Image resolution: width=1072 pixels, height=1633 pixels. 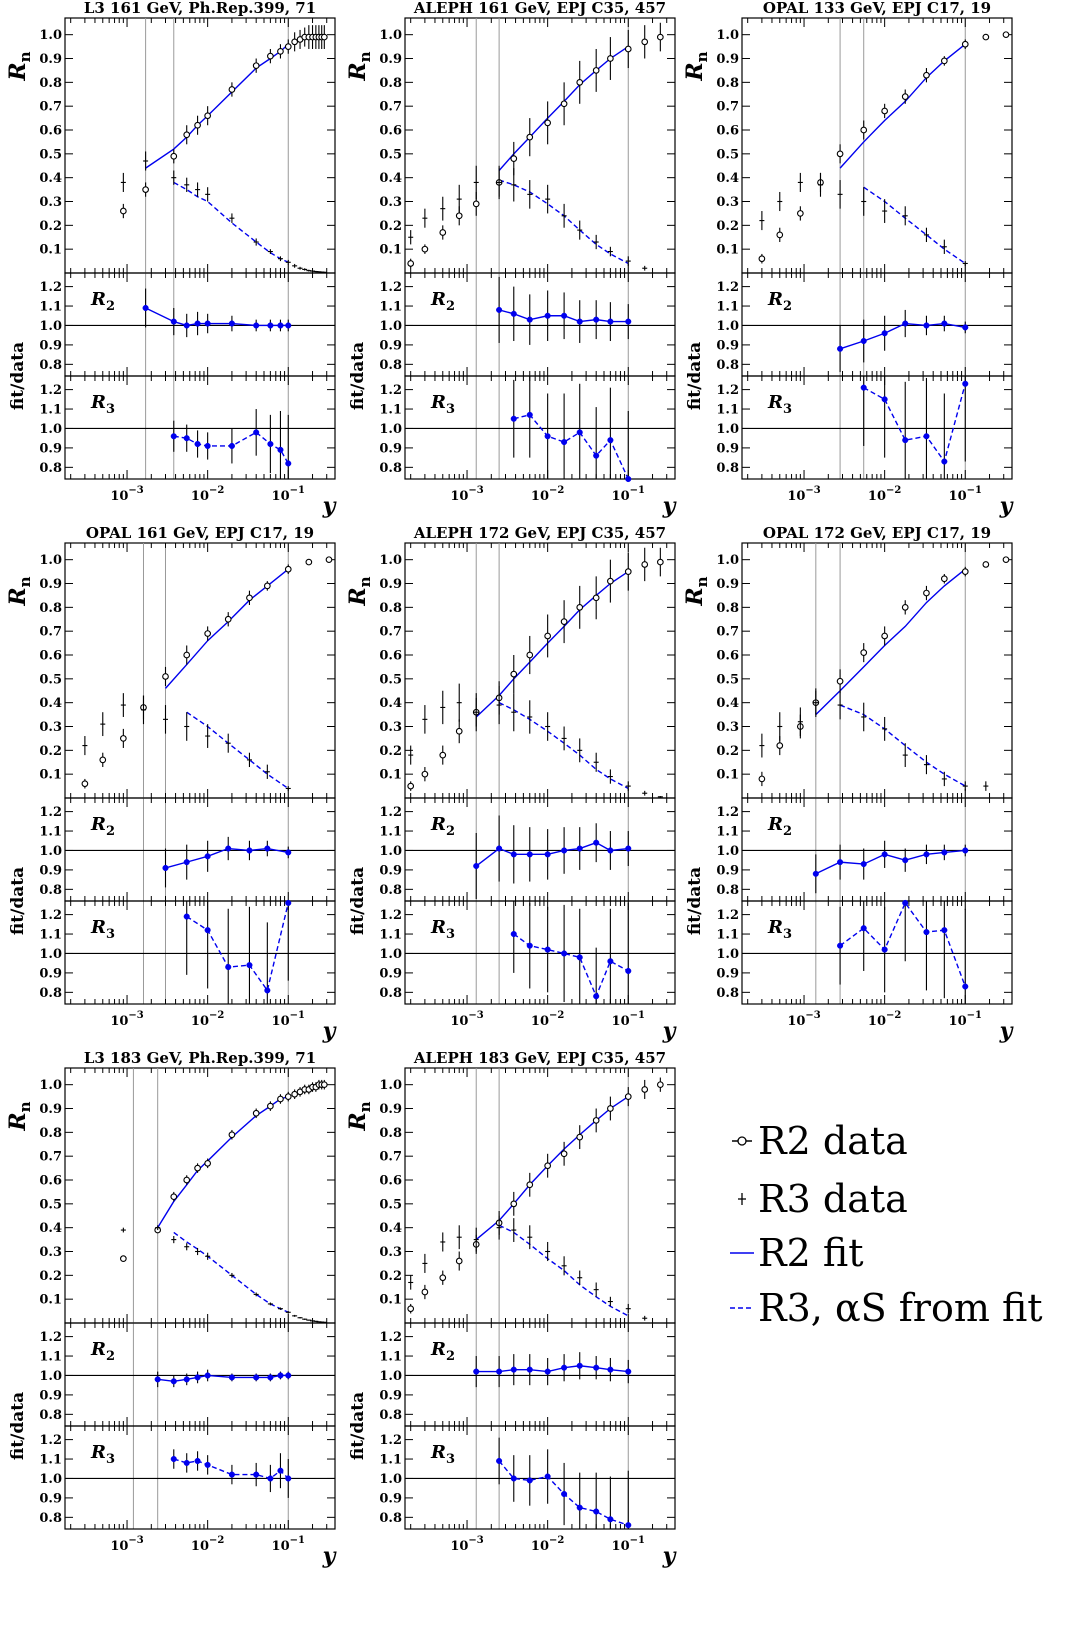 I want to click on x-tick-exponent: −2, so click(x=216, y=1540).